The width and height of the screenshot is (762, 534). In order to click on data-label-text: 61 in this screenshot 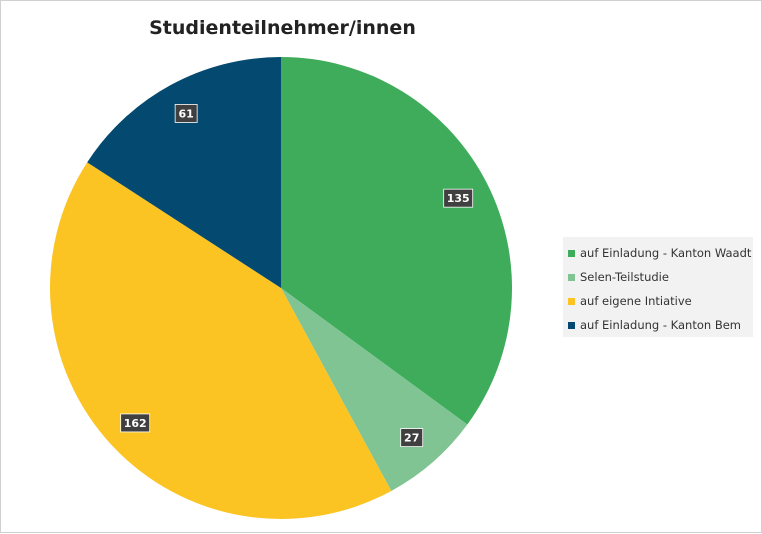, I will do `click(185, 113)`.